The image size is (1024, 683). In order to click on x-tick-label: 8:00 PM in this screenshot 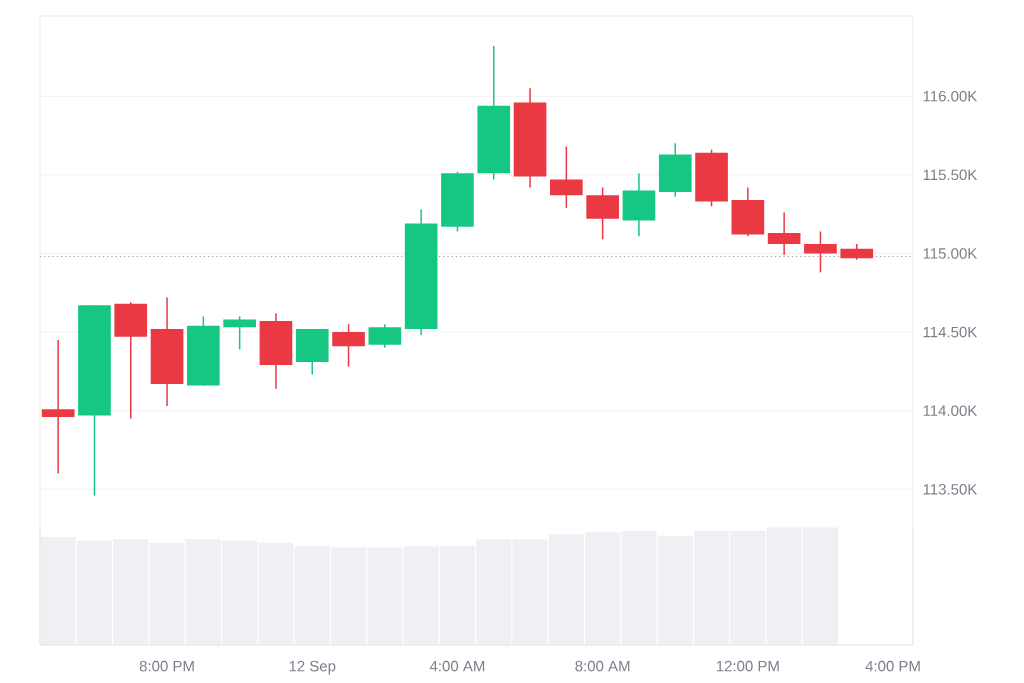, I will do `click(166, 666)`.